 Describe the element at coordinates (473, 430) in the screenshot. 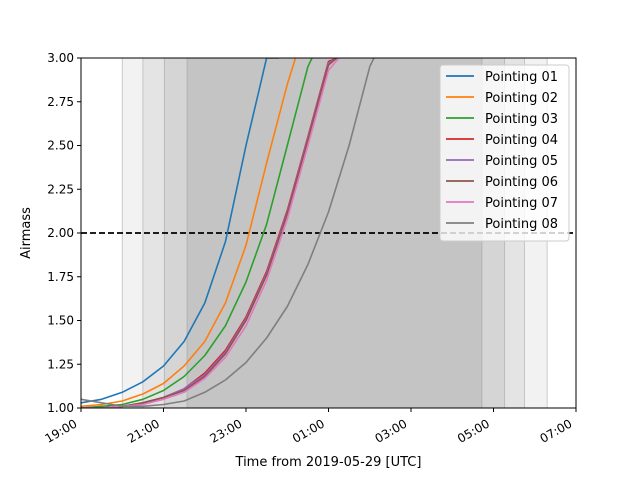

I see `x-tick-label: 05:00` at that location.